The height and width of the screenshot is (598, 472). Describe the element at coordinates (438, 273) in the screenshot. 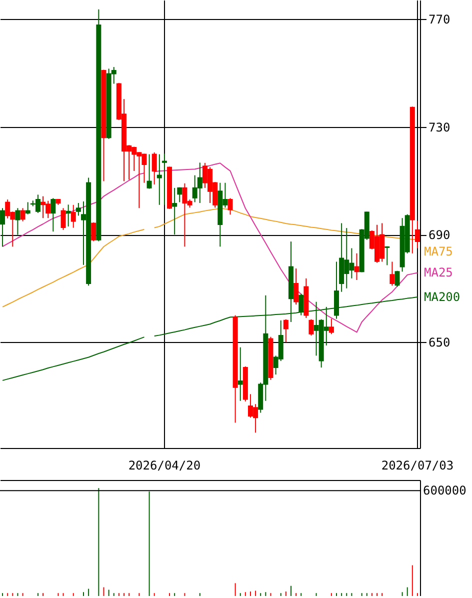

I see `series-label: MA25` at that location.